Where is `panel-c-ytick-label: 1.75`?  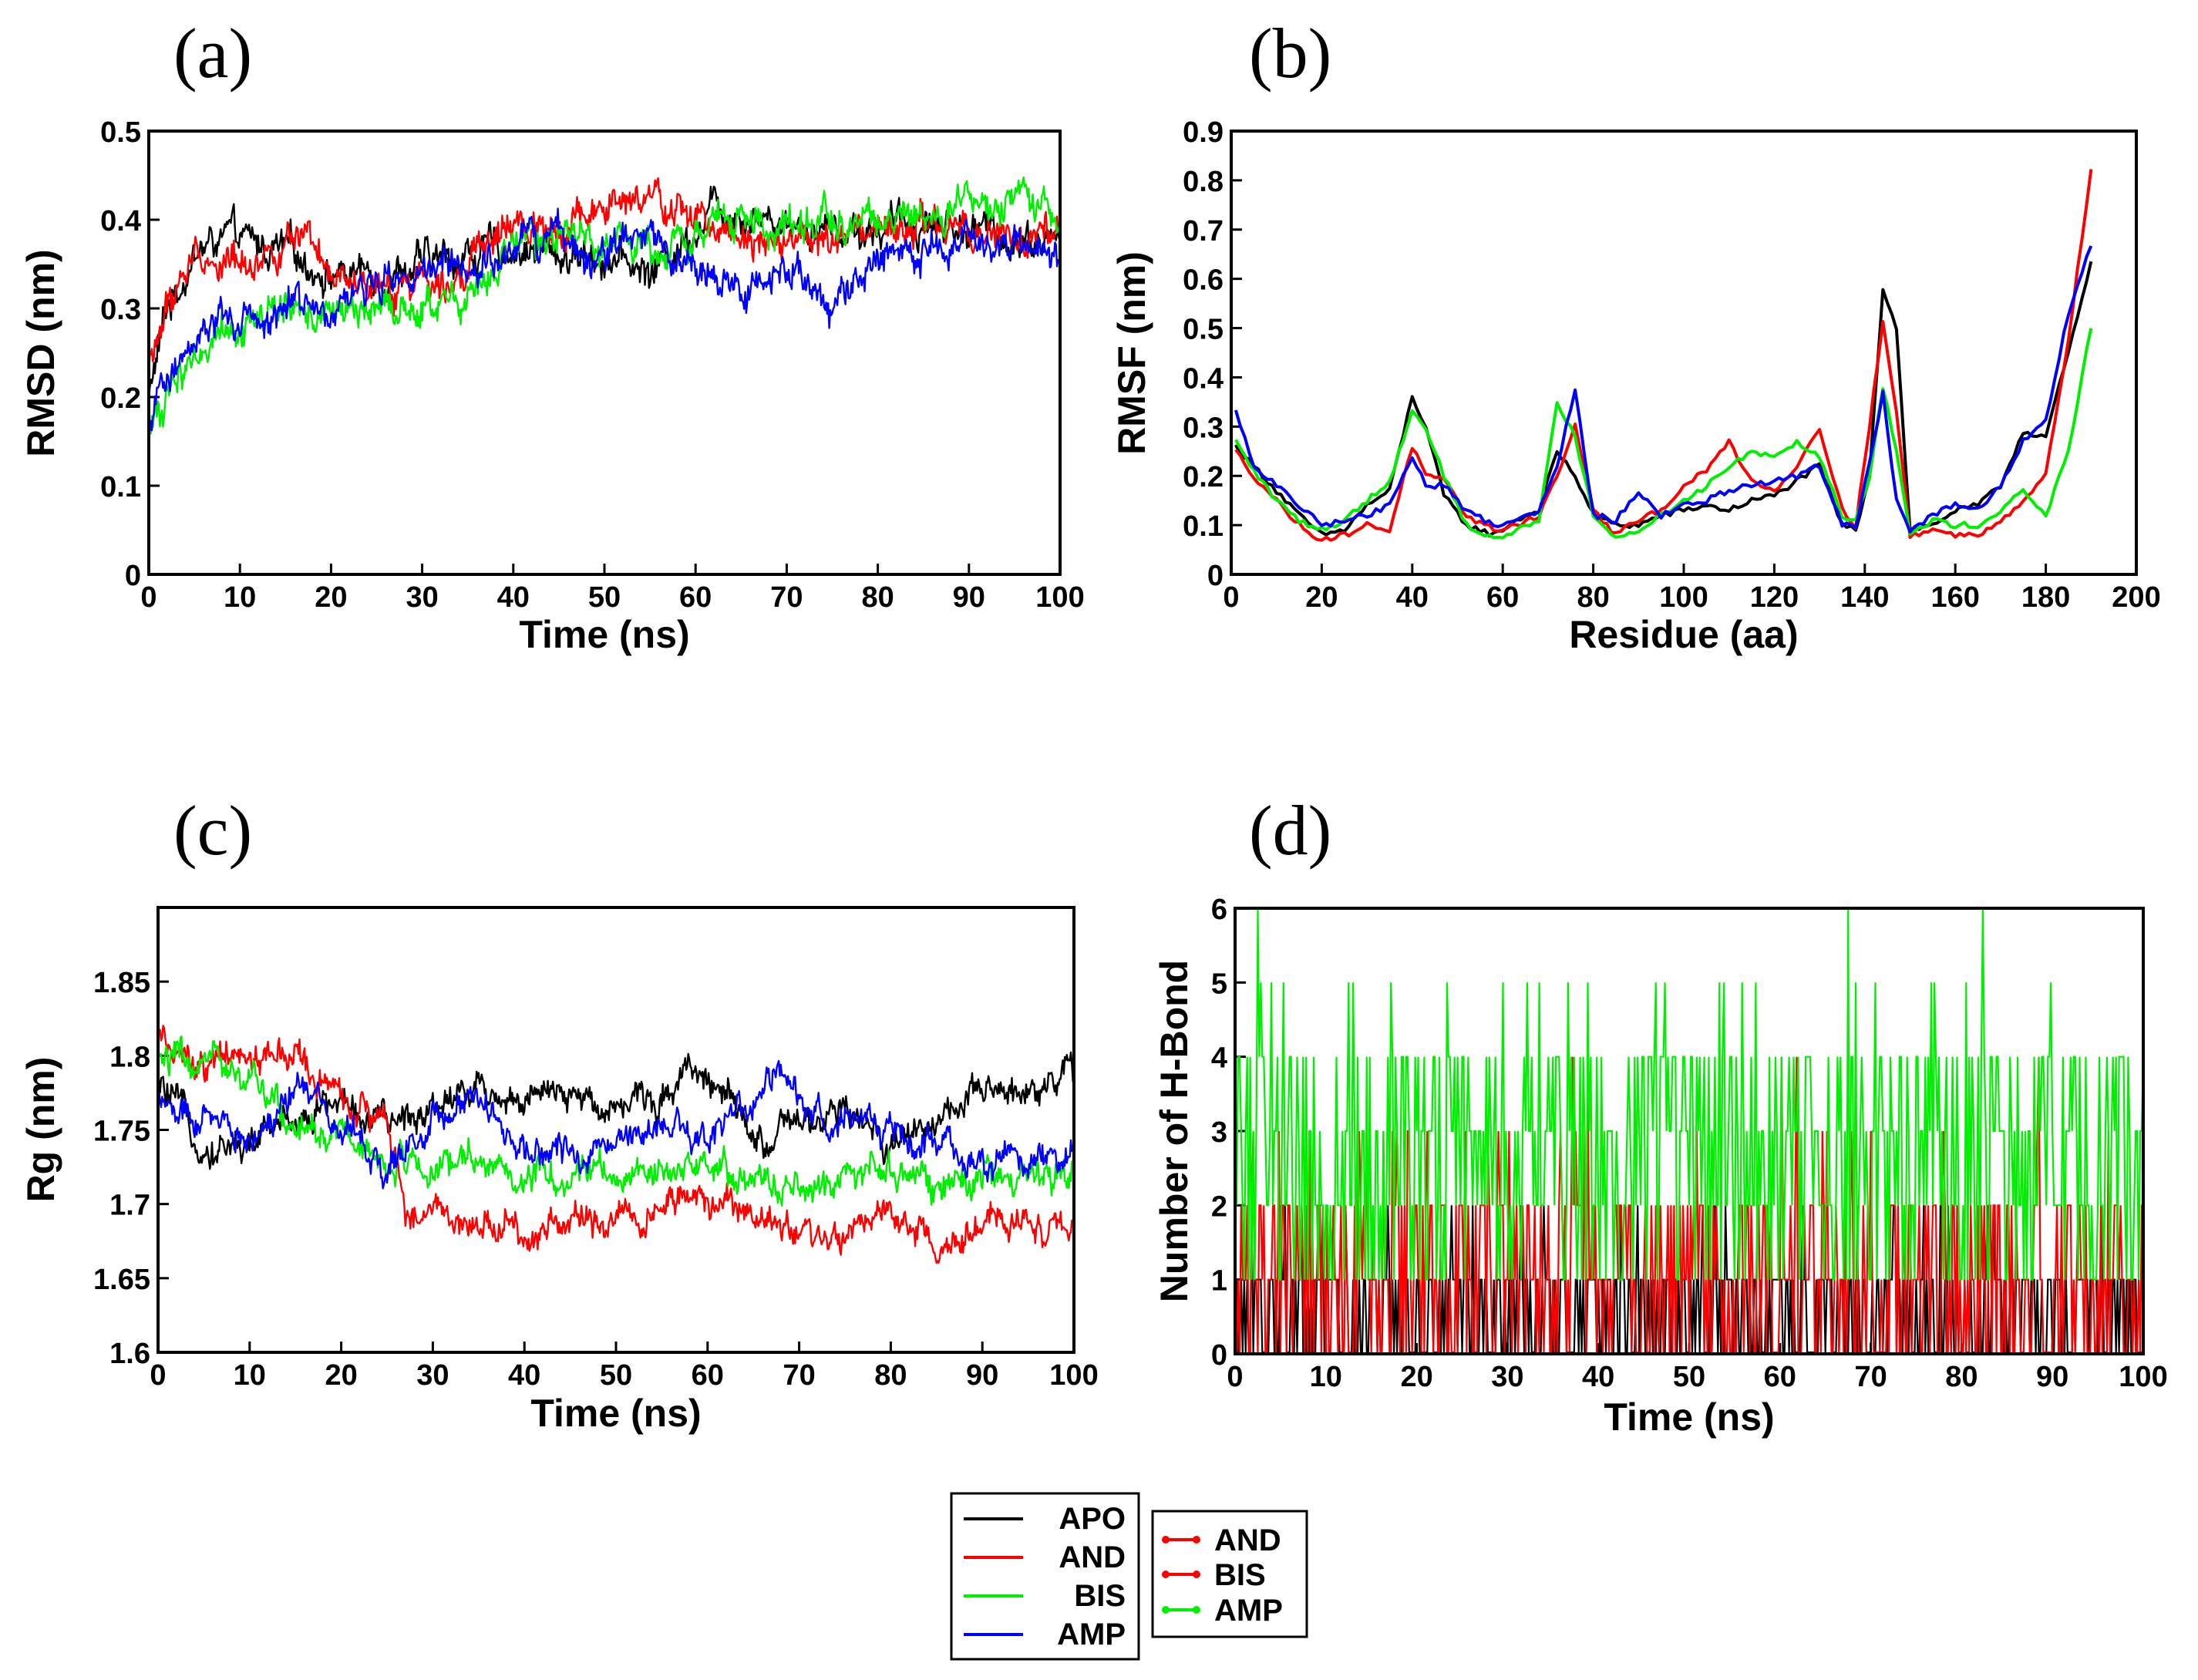 panel-c-ytick-label: 1.75 is located at coordinates (121, 1132).